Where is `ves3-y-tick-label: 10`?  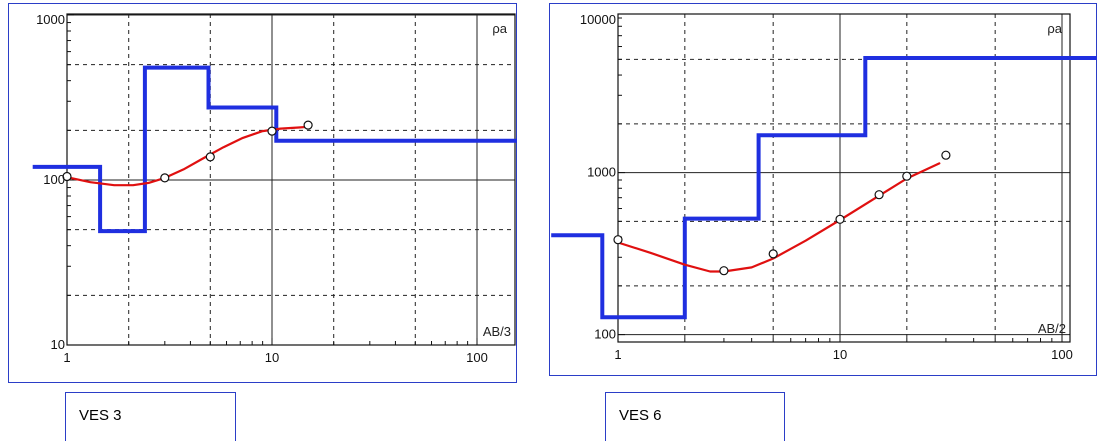 ves3-y-tick-label: 10 is located at coordinates (58, 344).